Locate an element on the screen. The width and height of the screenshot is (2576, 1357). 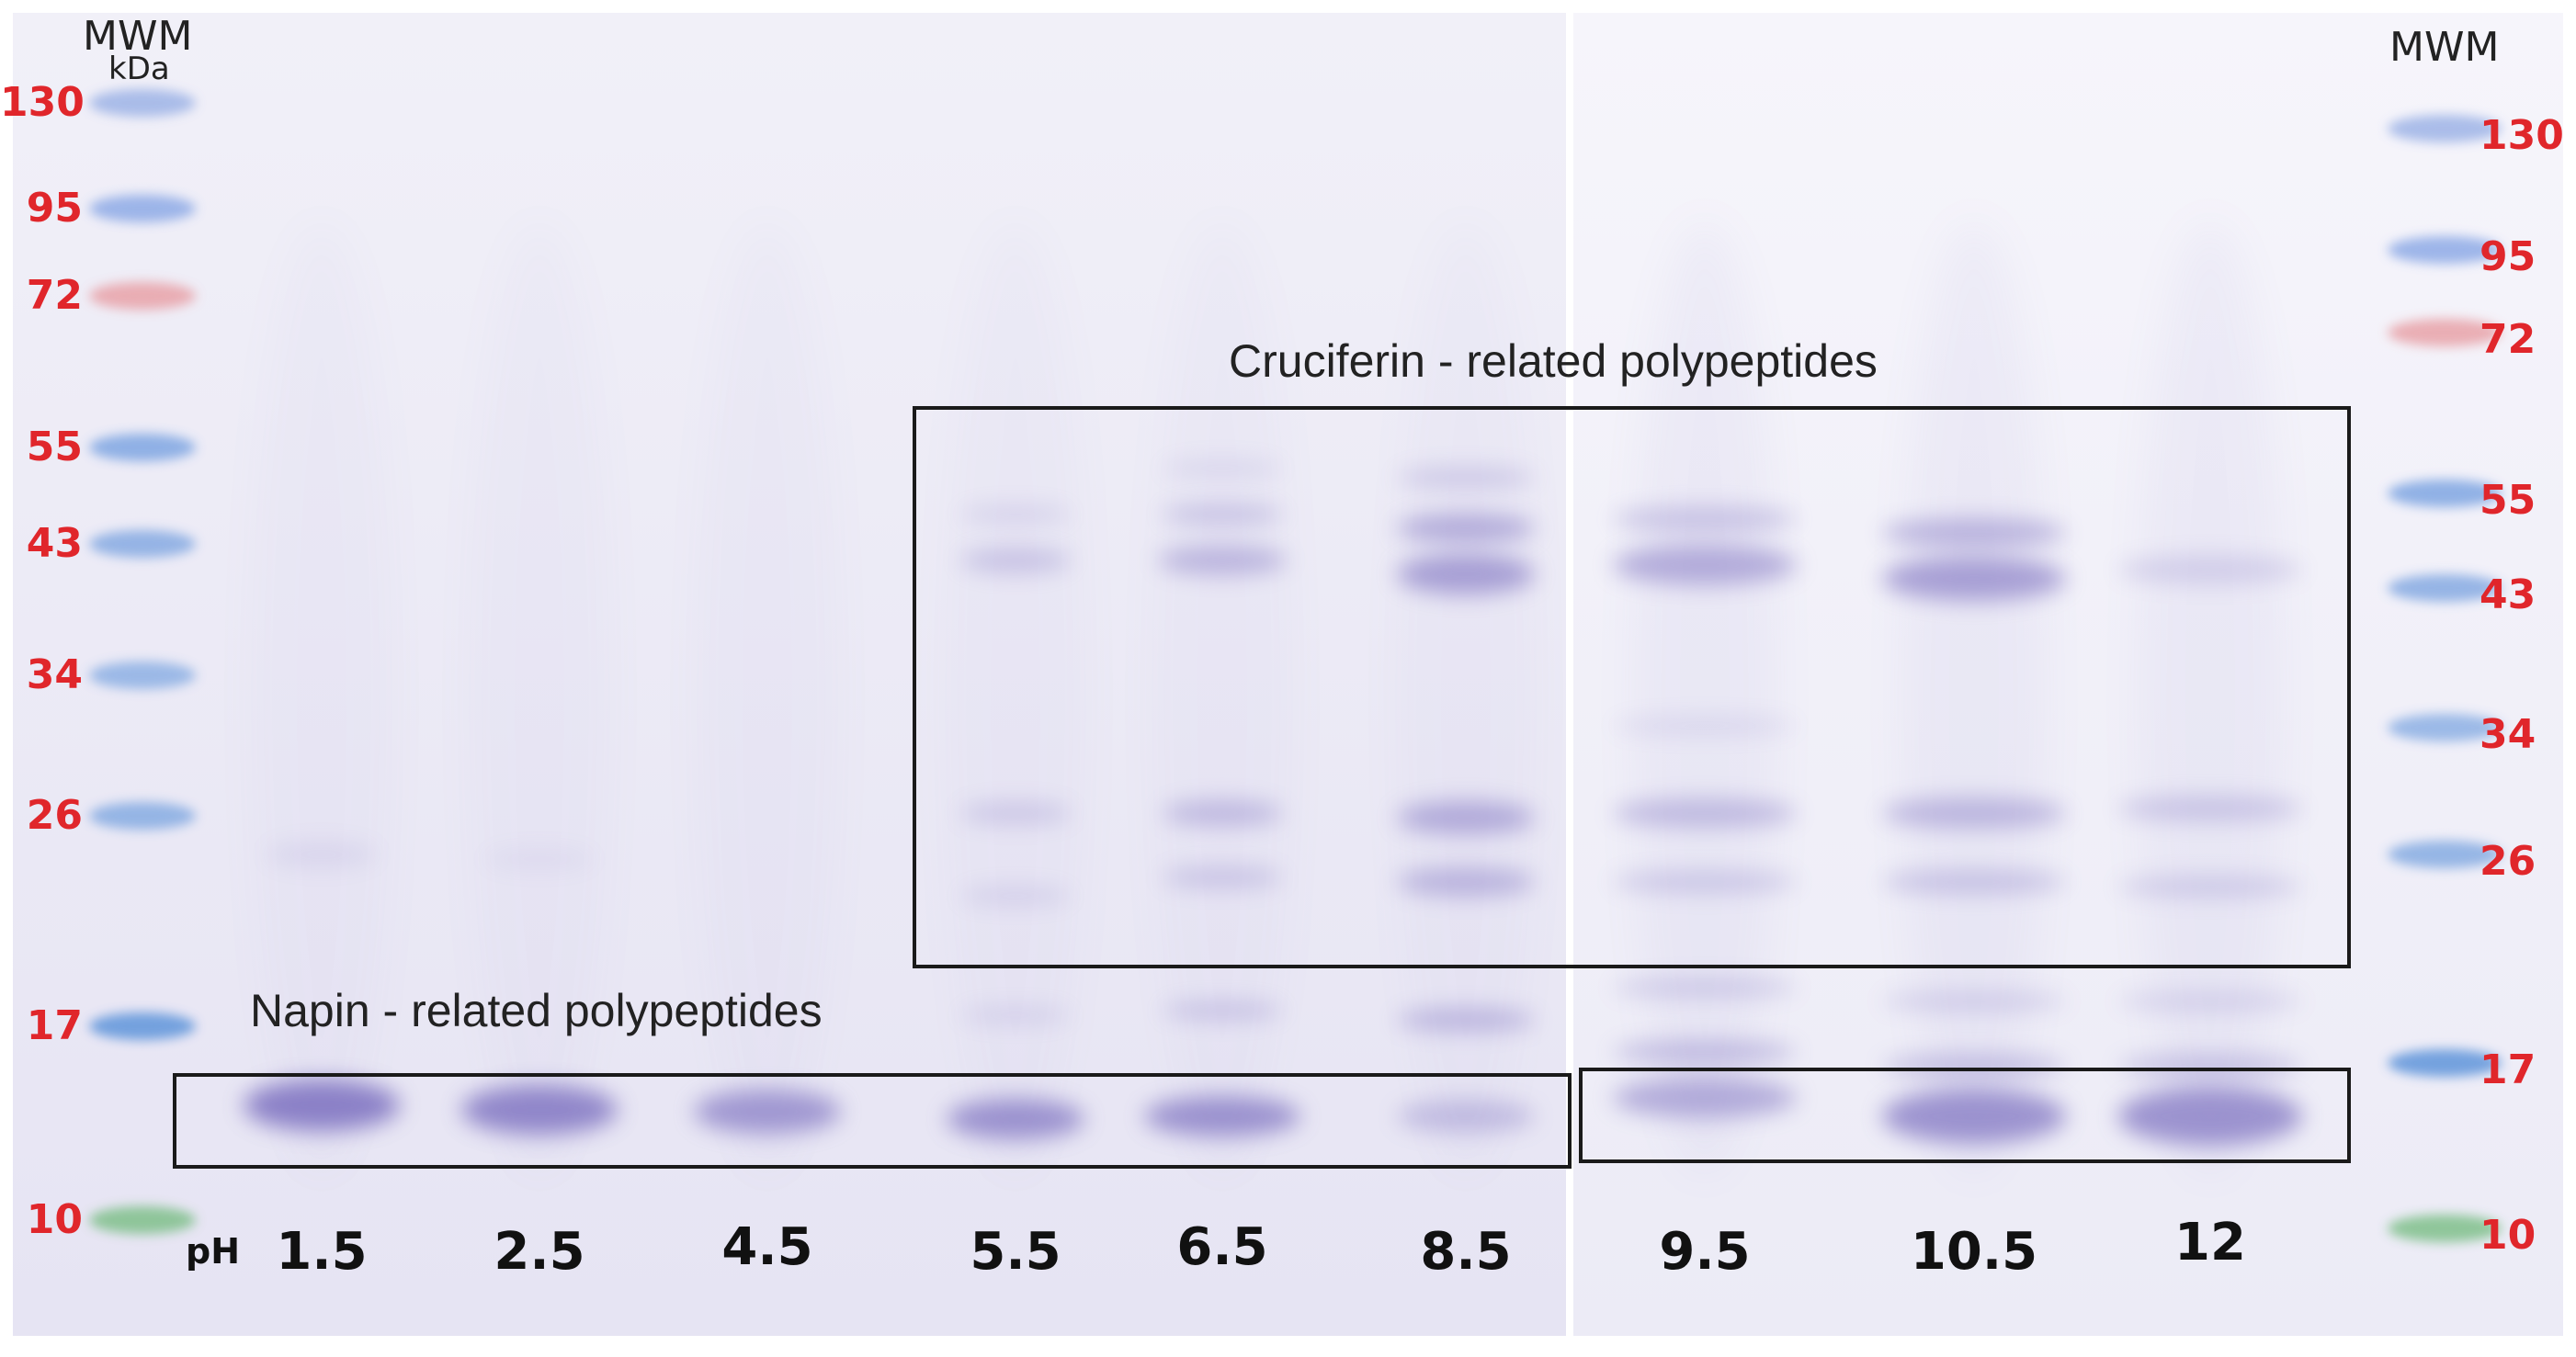
mwm-left-label-10: 10 is located at coordinates (54, 1220).